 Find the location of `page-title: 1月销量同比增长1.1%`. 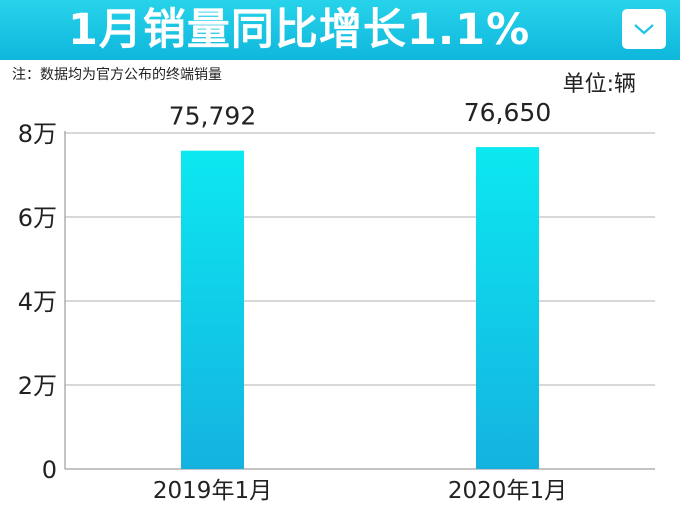

page-title: 1月销量同比增长1.1% is located at coordinates (299, 30).